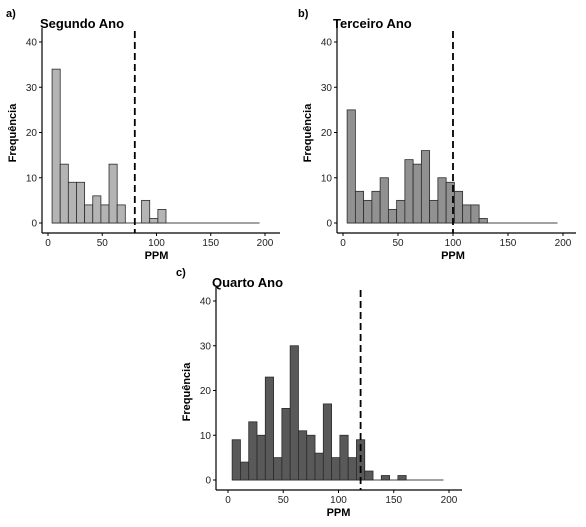  I want to click on panel-letter: a), so click(11, 14).